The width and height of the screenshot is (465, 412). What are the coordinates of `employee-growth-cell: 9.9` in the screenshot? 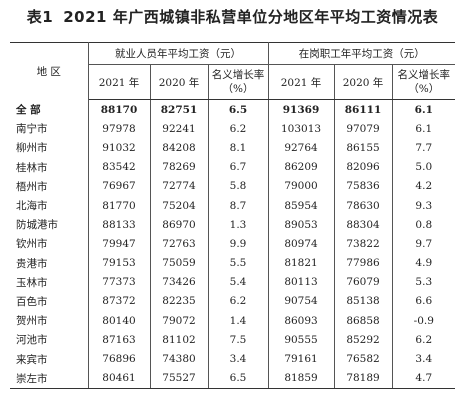 It's located at (238, 244).